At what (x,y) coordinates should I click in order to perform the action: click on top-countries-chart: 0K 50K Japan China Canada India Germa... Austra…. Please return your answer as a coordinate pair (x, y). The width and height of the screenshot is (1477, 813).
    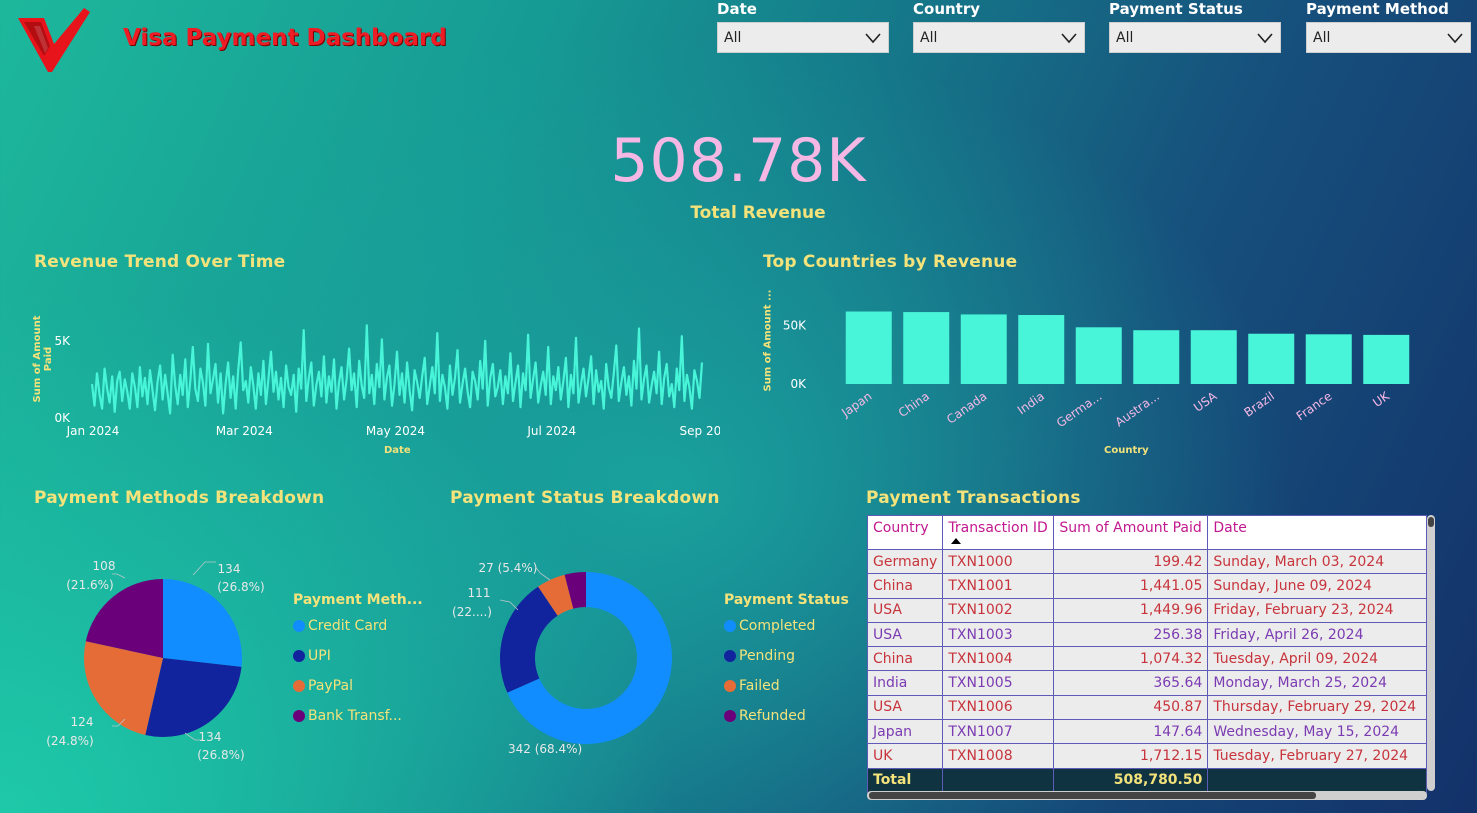
    Looking at the image, I should click on (1105, 365).